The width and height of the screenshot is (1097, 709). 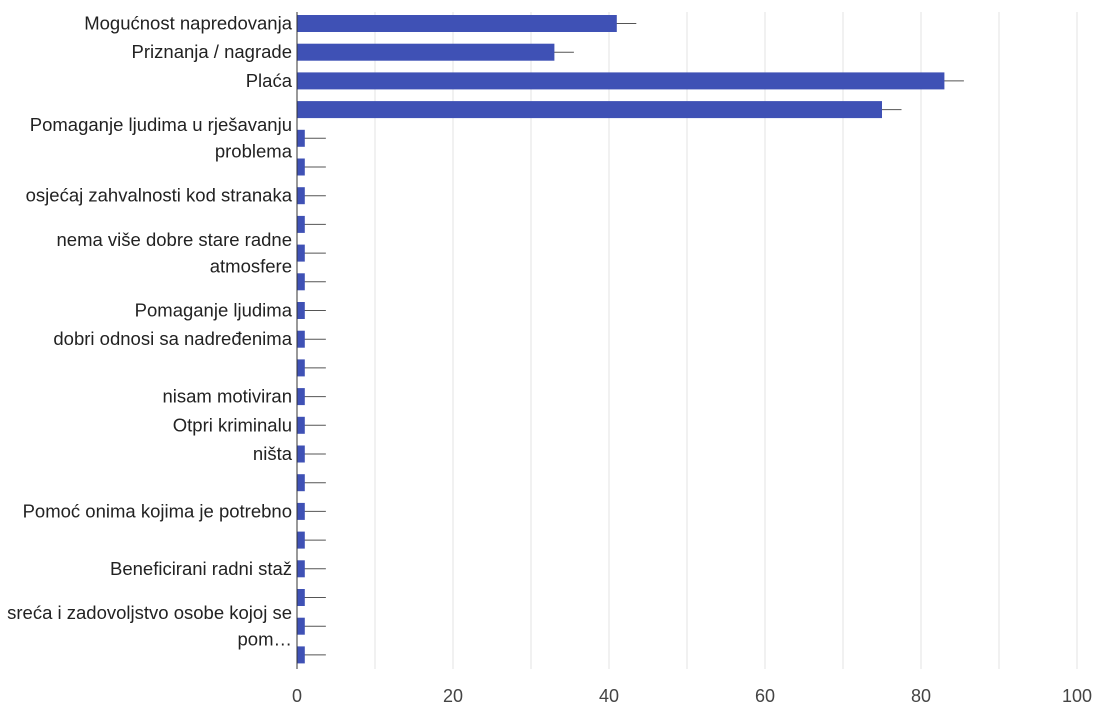 What do you see at coordinates (1077, 696) in the screenshot?
I see `x-tick-label: 100` at bounding box center [1077, 696].